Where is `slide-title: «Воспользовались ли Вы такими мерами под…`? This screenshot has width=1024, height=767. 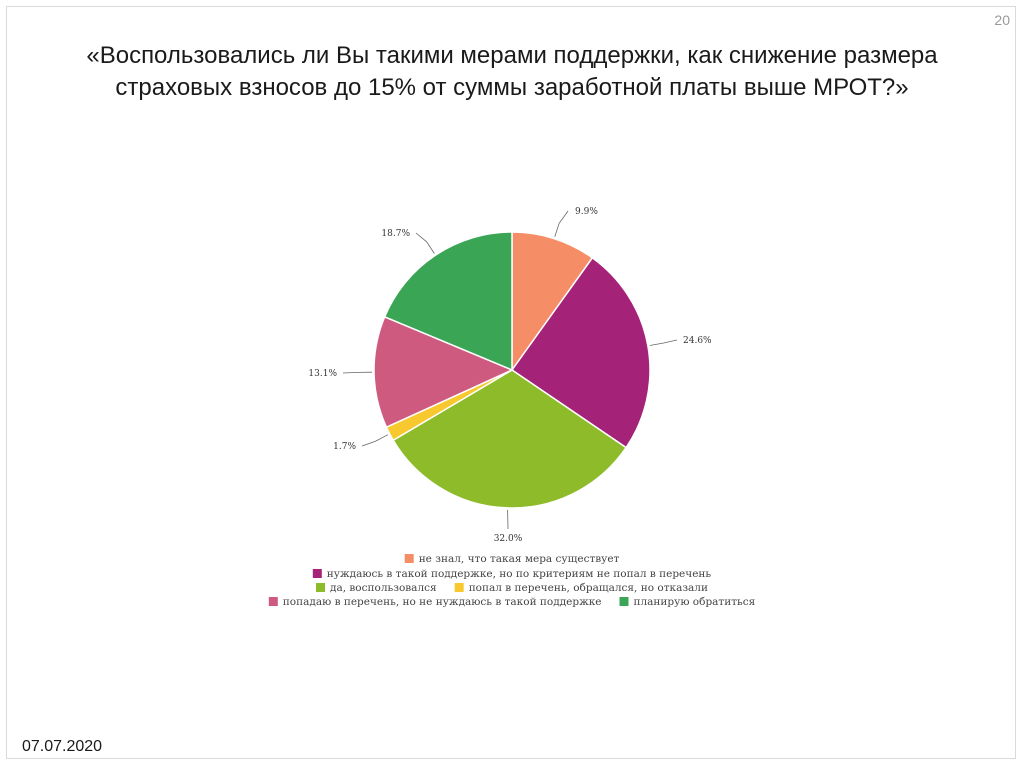
slide-title: «Воспользовались ли Вы такими мерами под… is located at coordinates (512, 71).